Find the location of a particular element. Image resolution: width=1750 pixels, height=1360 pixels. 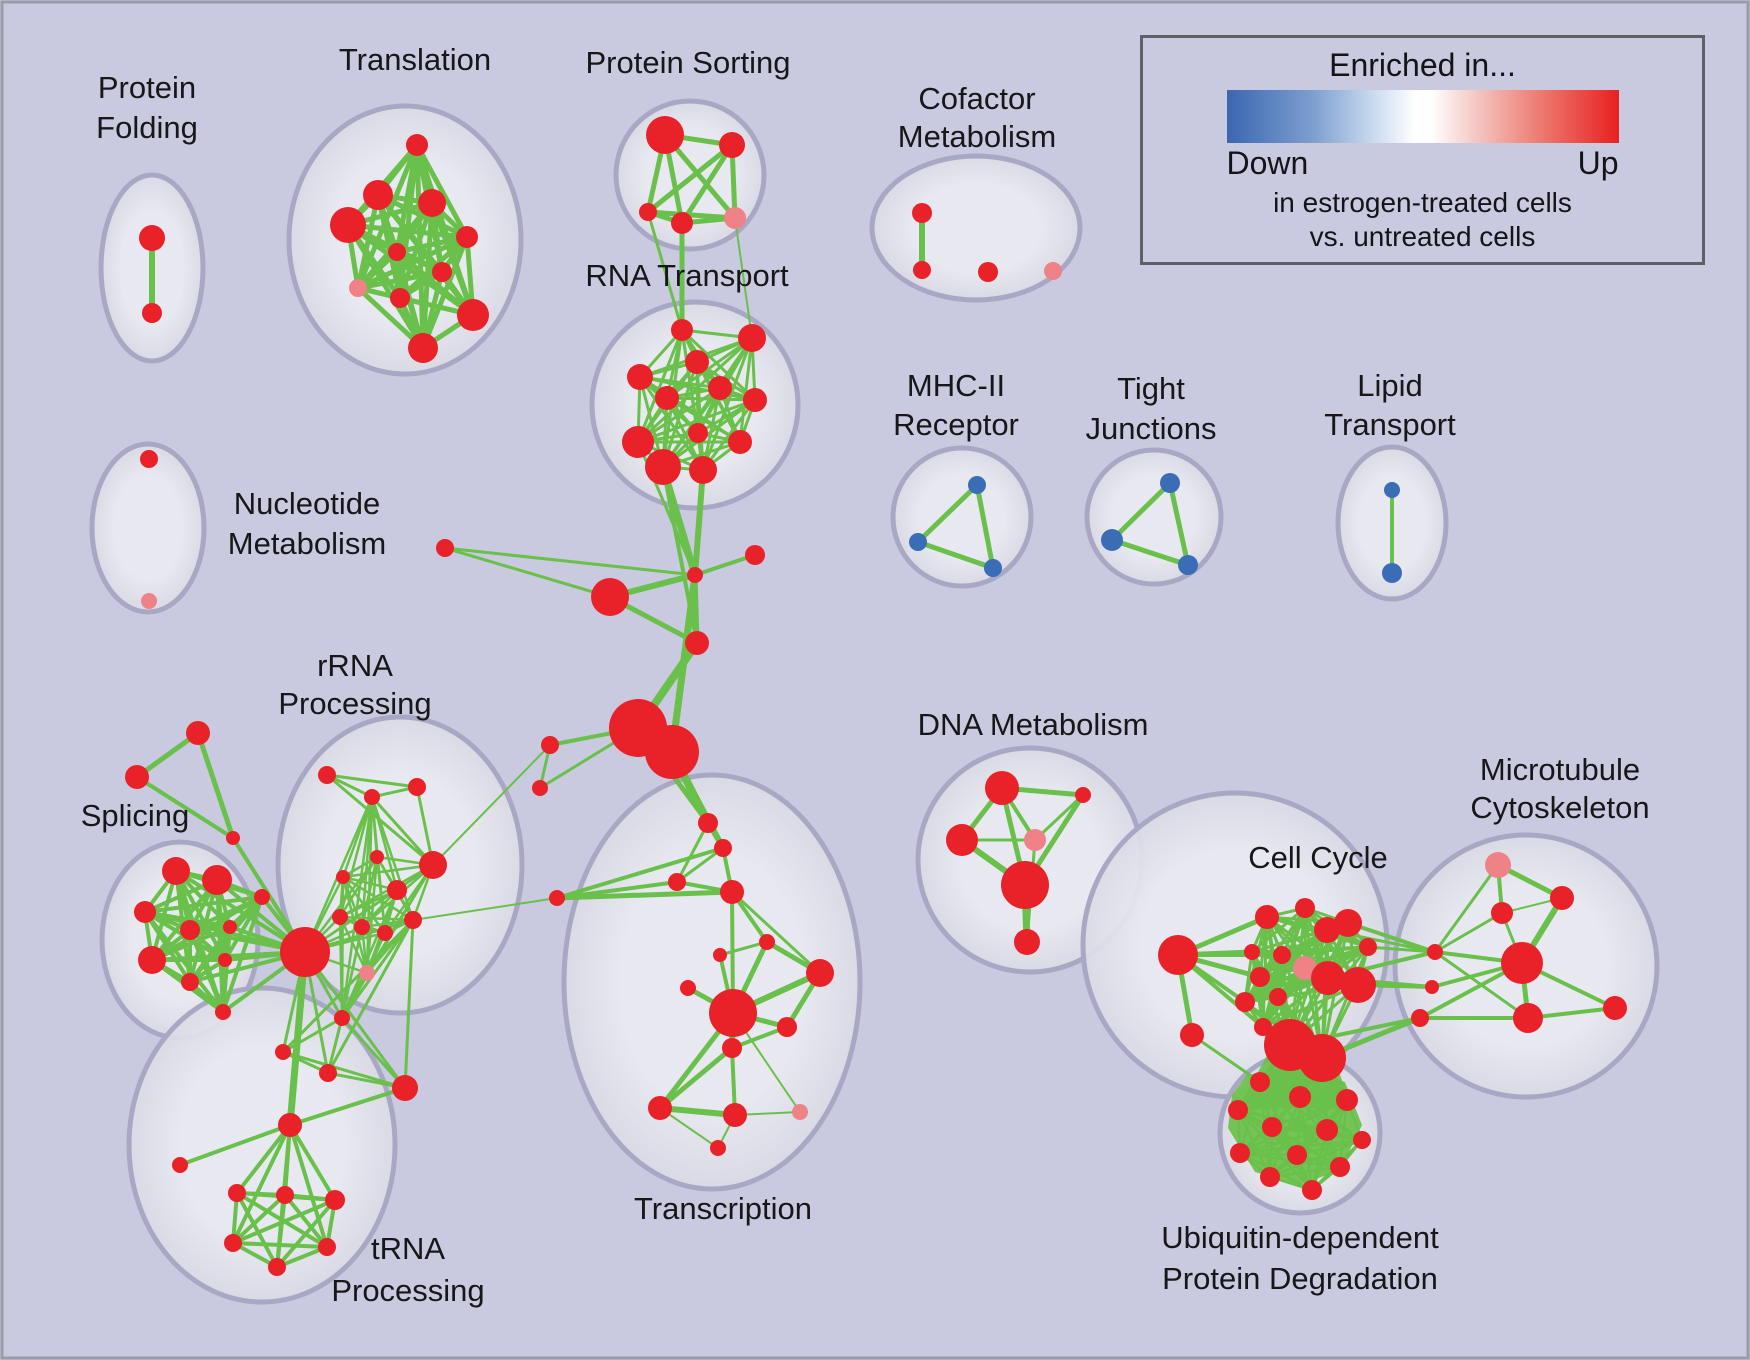

network-node-ub13 is located at coordinates (1312, 1190).